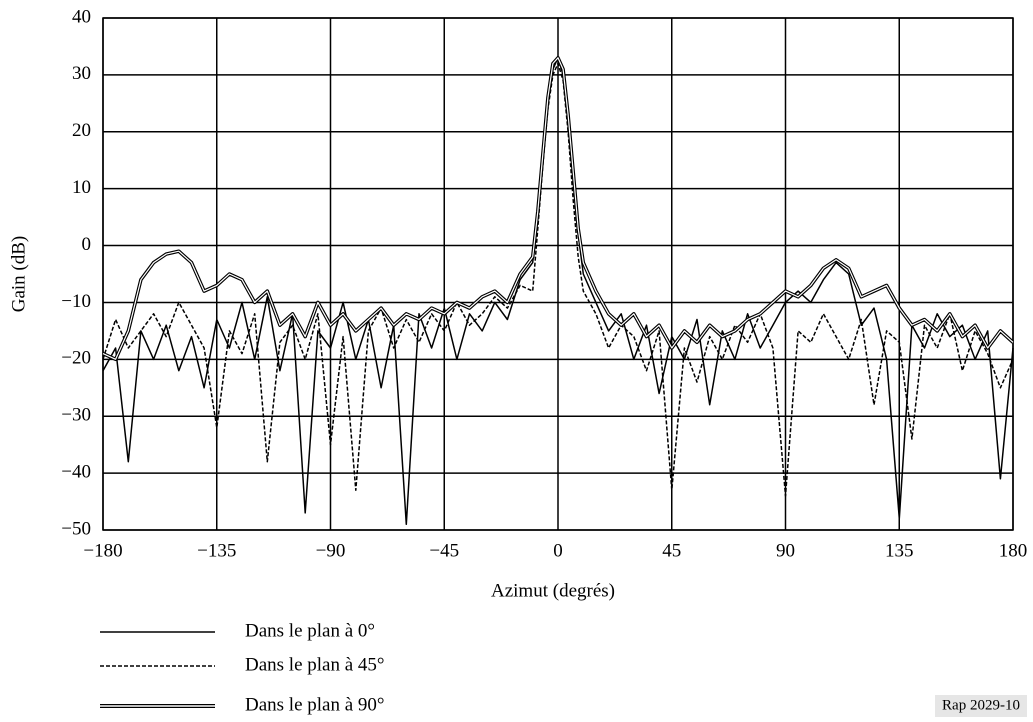 This screenshot has height=722, width=1033. Describe the element at coordinates (81, 16) in the screenshot. I see `y-tick-label: 40` at that location.